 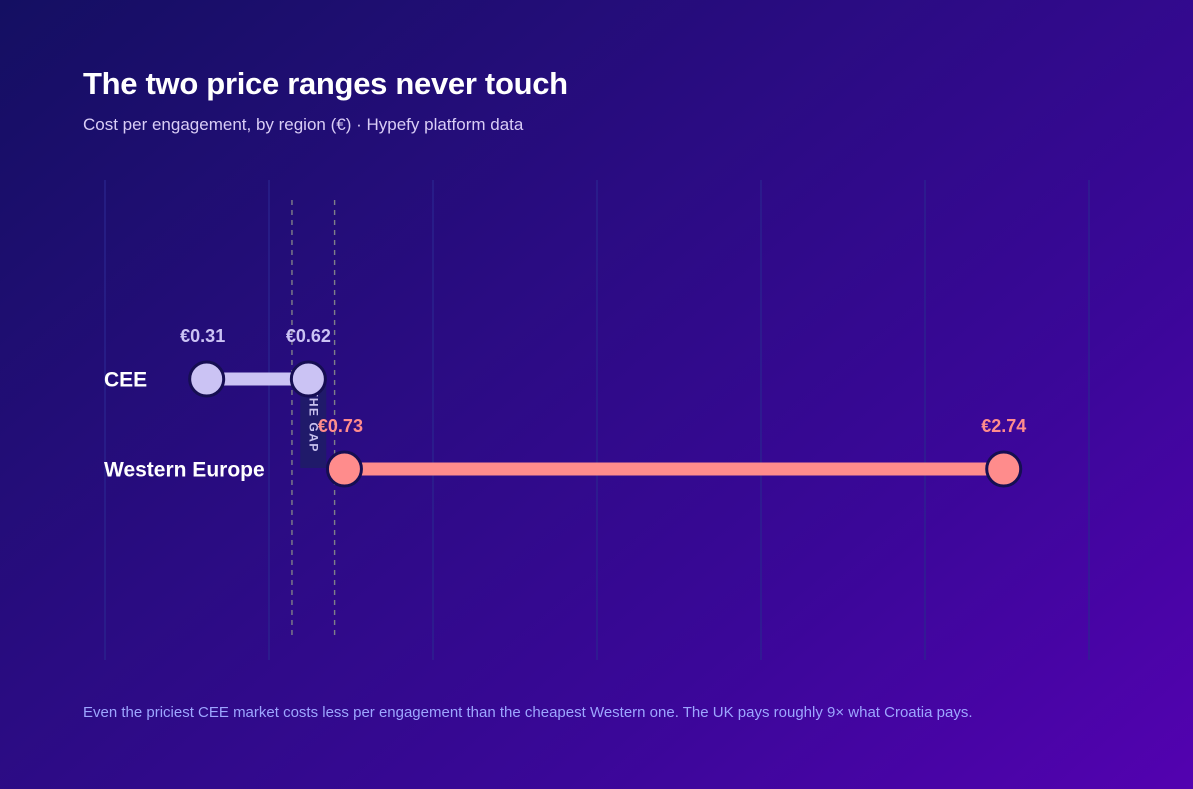 I want to click on row-label: CEE, so click(x=125, y=380).